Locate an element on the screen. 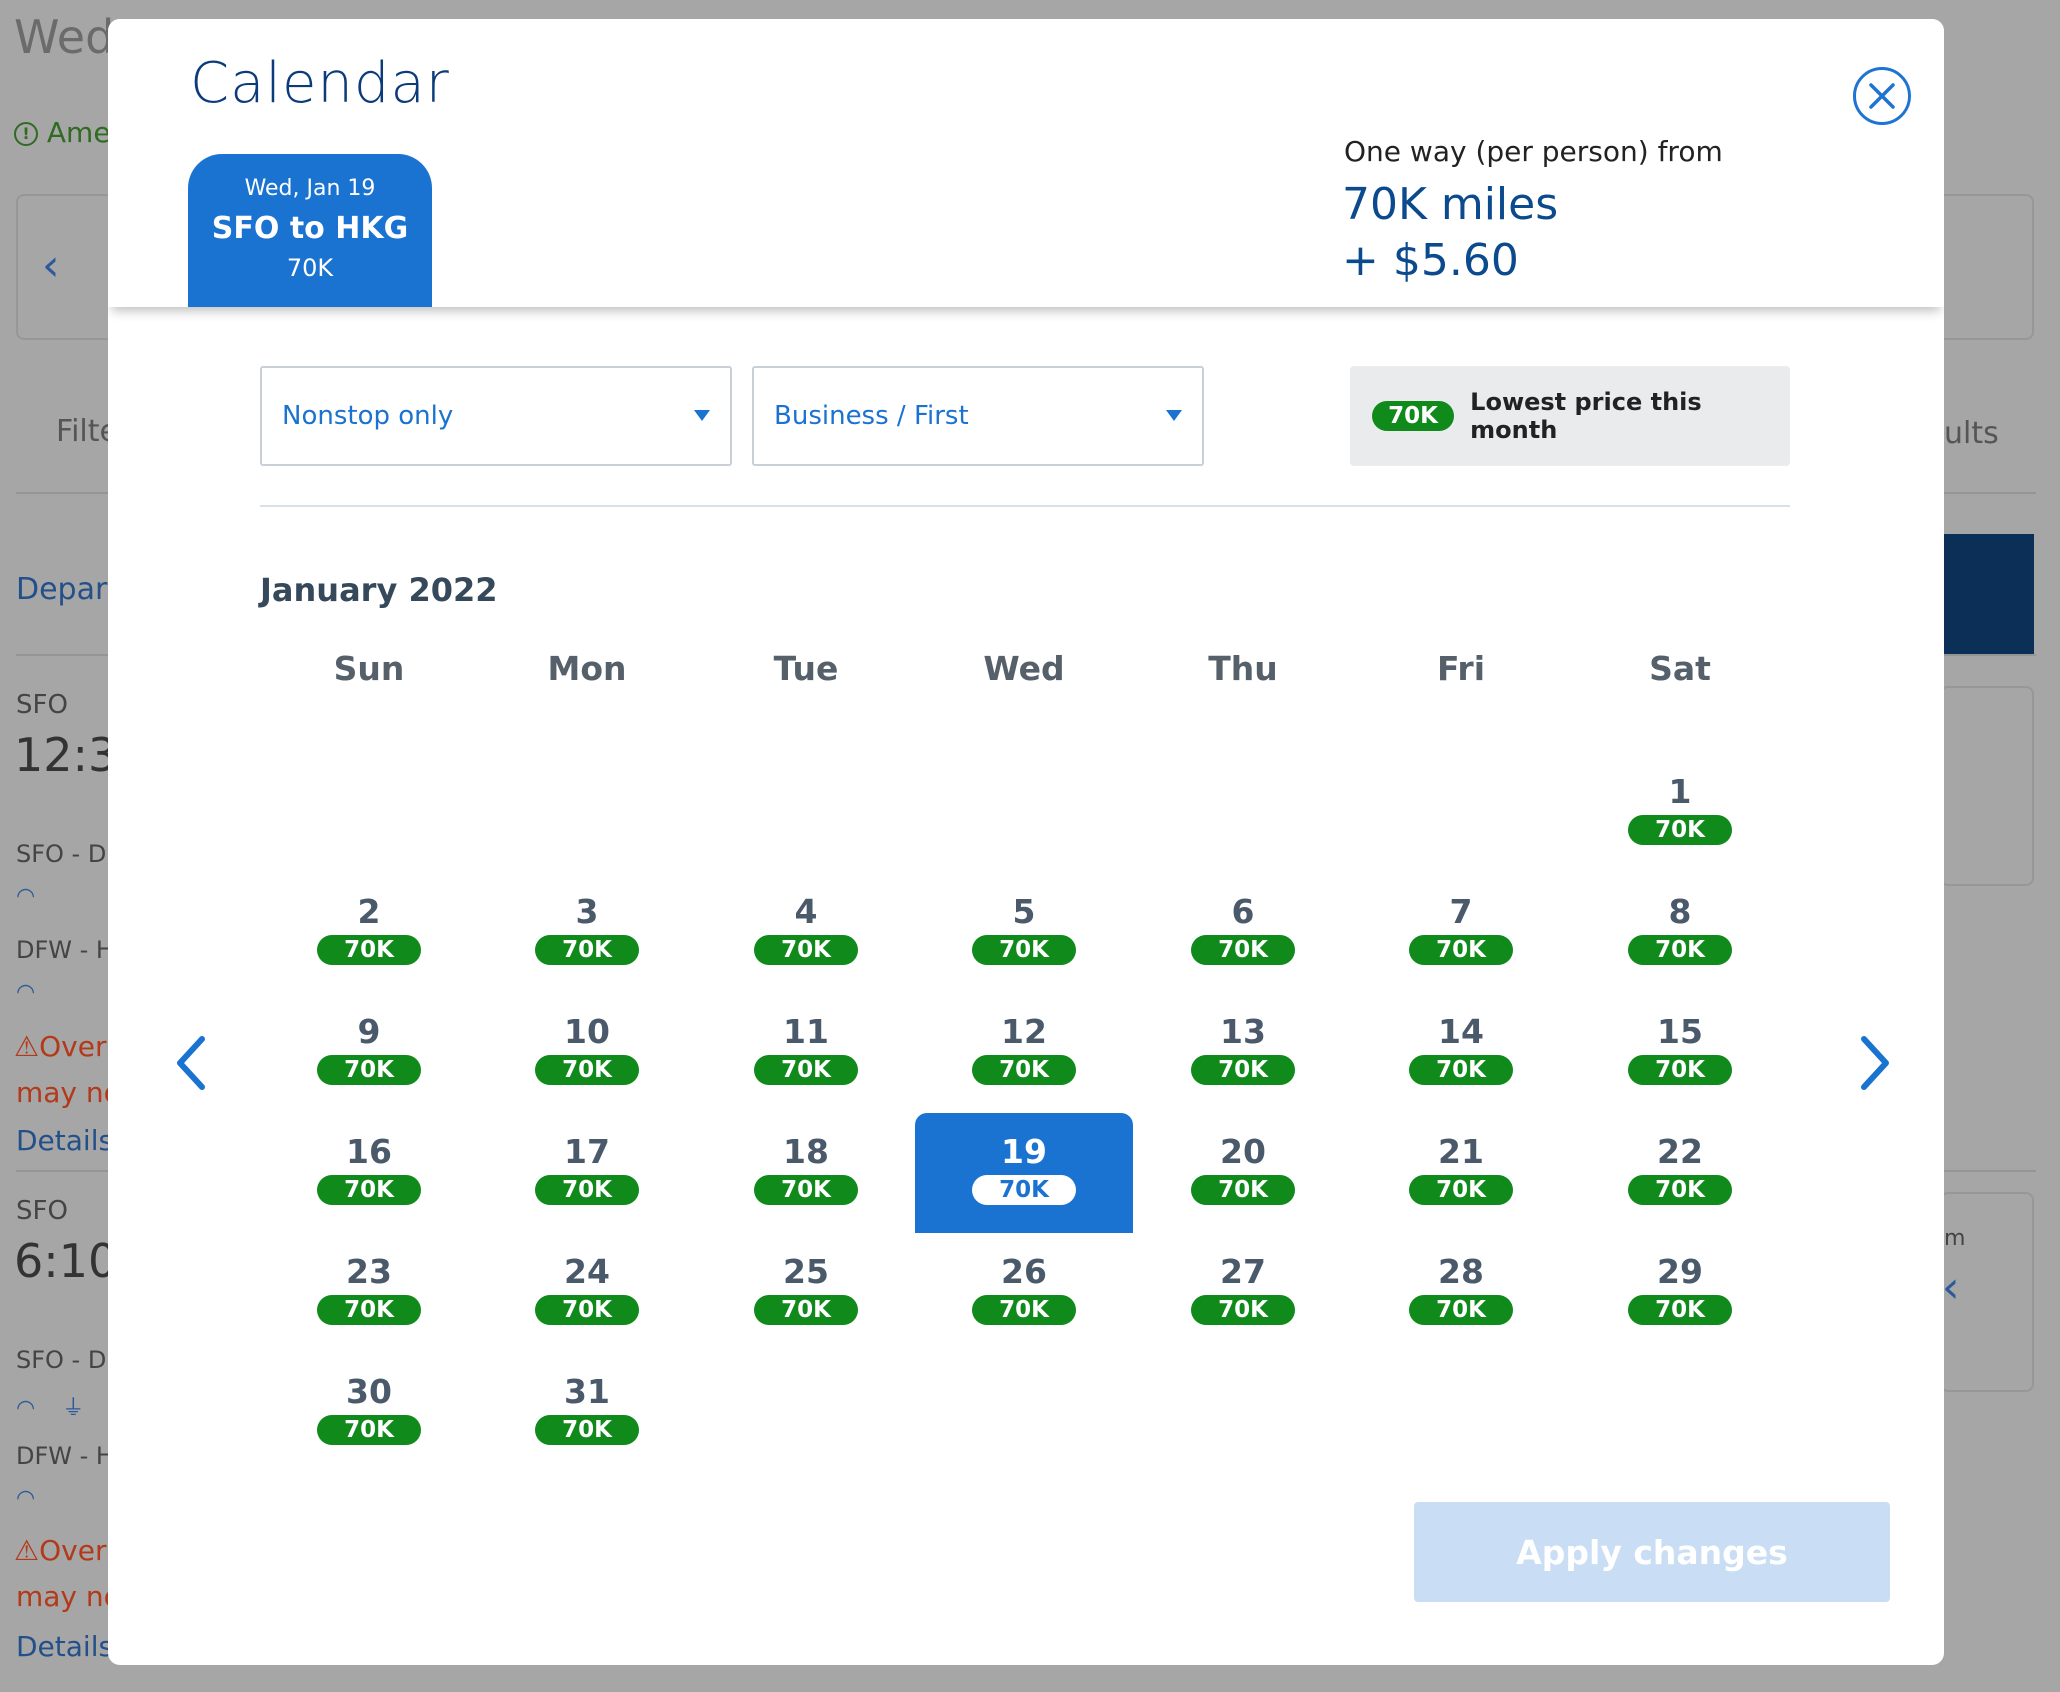 This screenshot has width=2060, height=1692. calendar-day-9: 9 70K is located at coordinates (369, 1053).